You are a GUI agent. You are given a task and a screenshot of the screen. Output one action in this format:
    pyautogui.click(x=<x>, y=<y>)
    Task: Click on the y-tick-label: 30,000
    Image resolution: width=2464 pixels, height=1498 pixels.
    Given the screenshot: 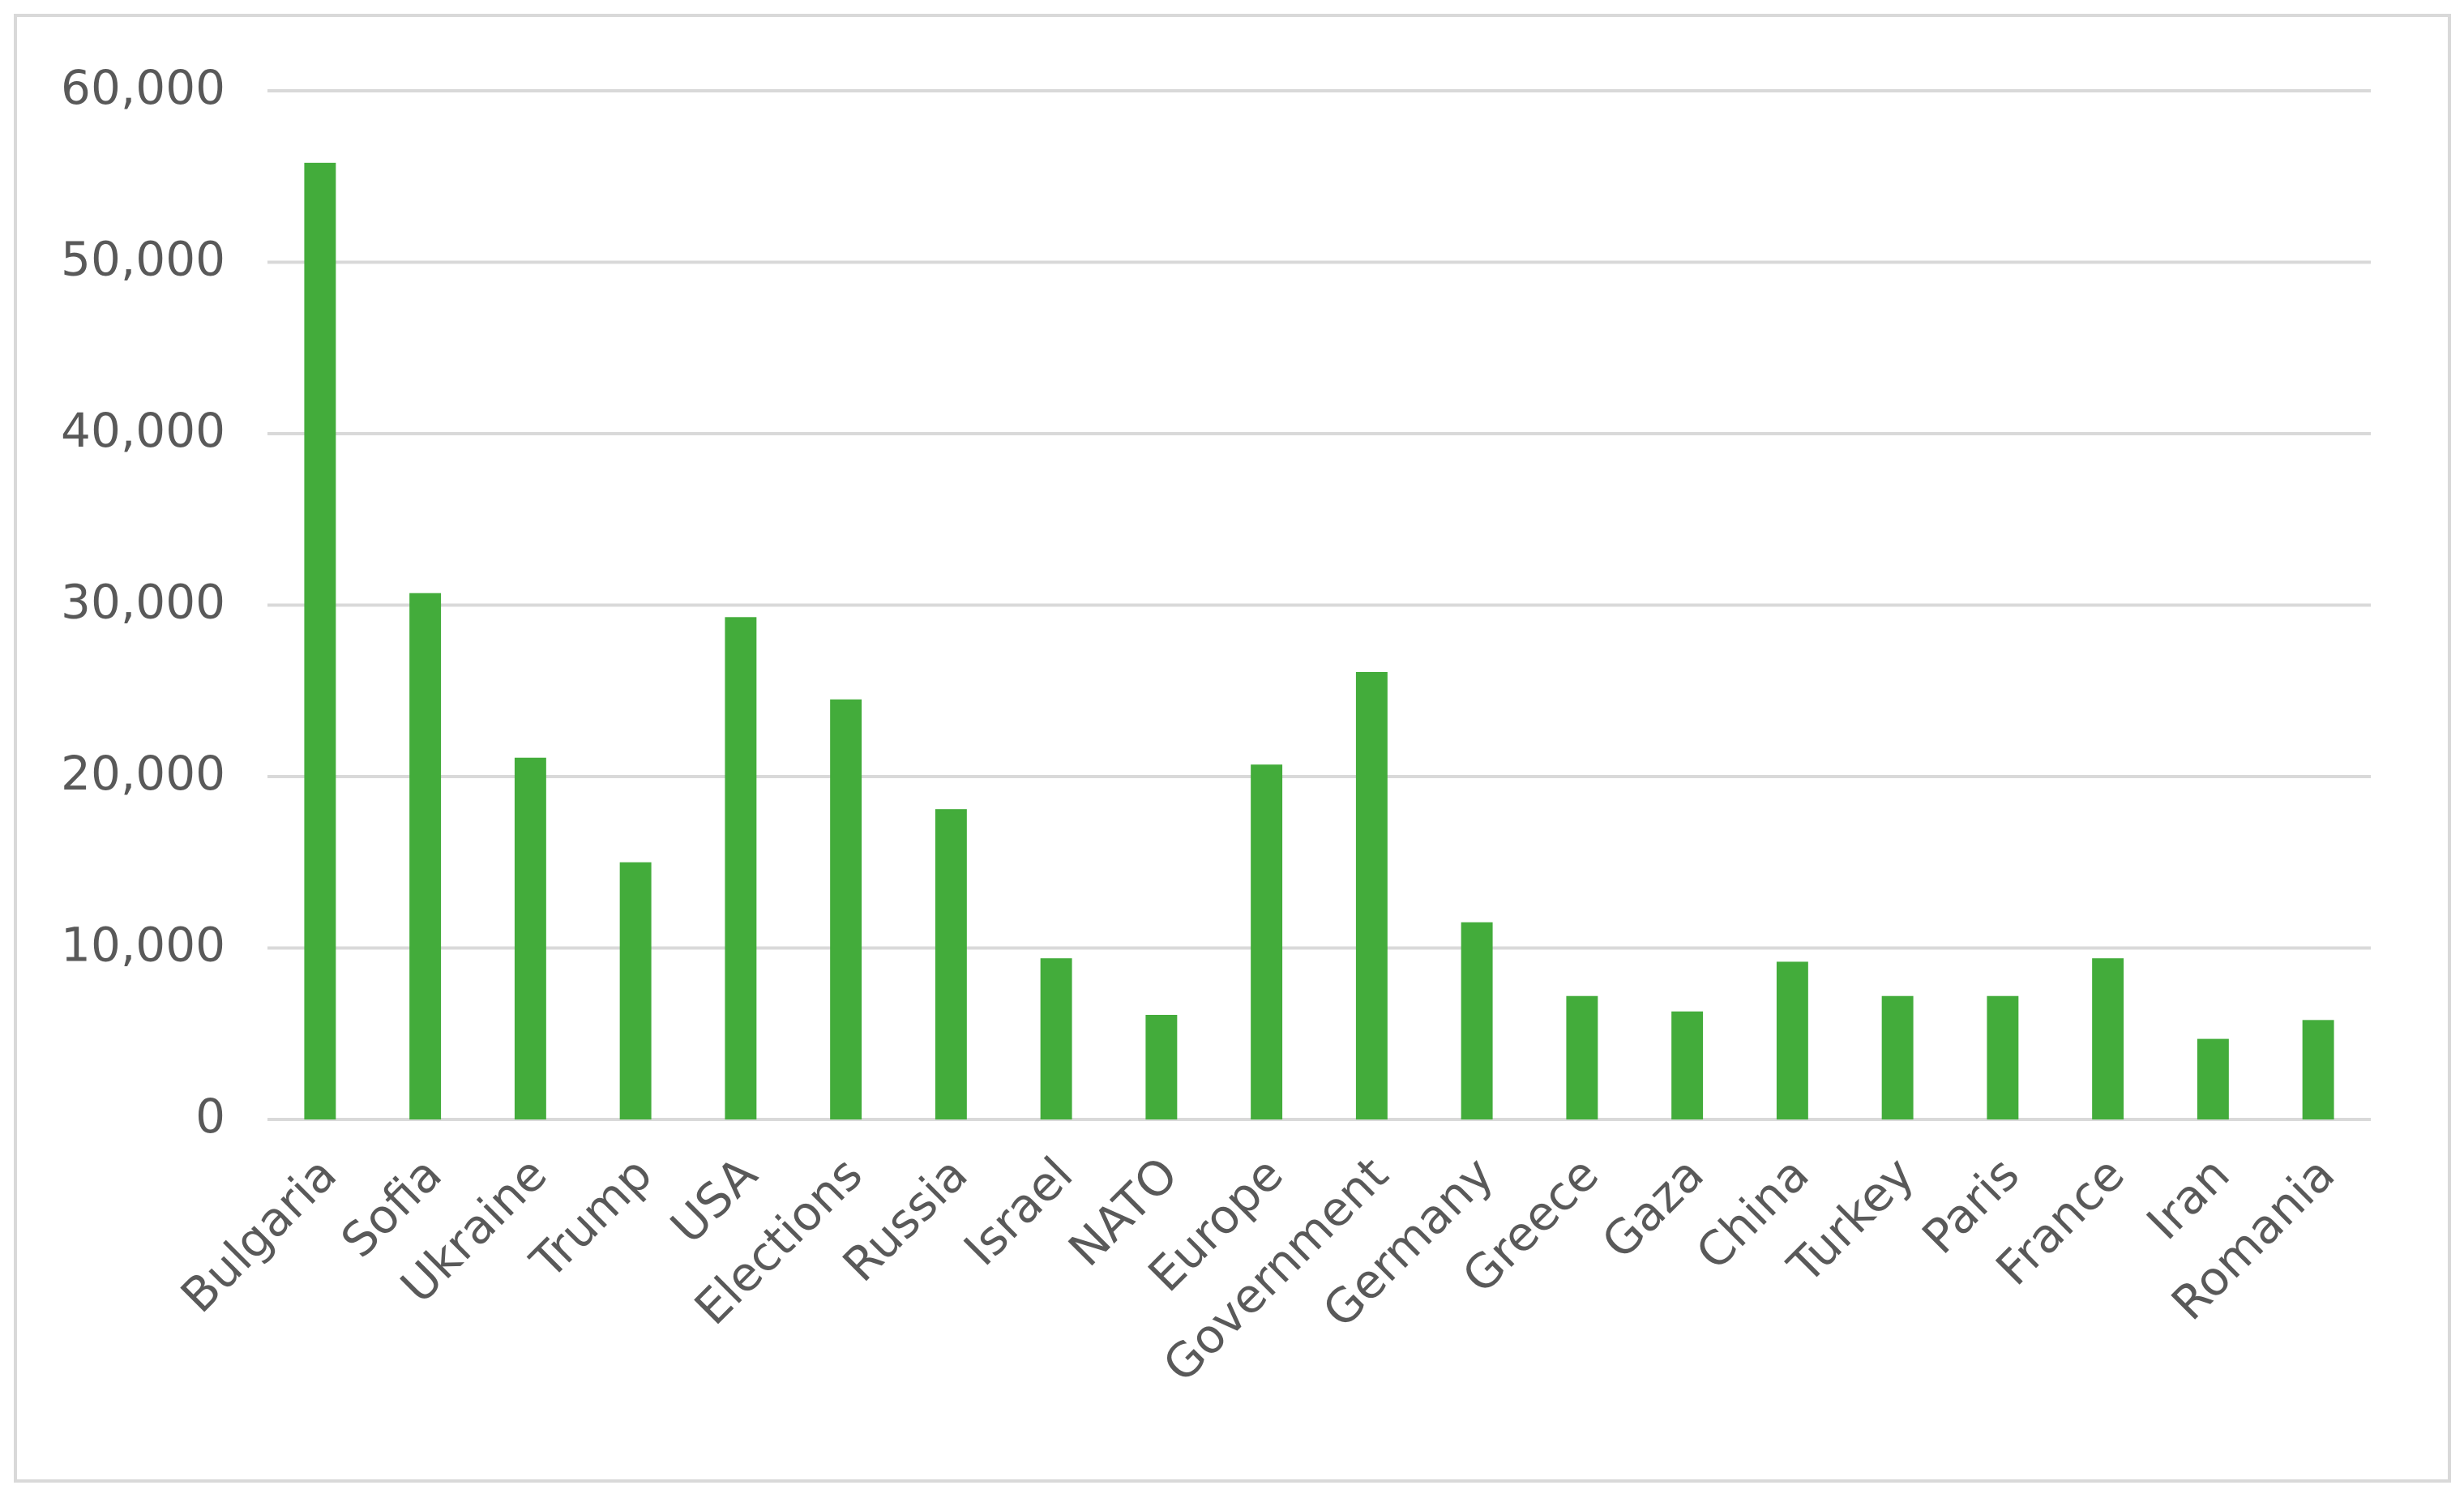 What is the action you would take?
    pyautogui.click(x=143, y=602)
    